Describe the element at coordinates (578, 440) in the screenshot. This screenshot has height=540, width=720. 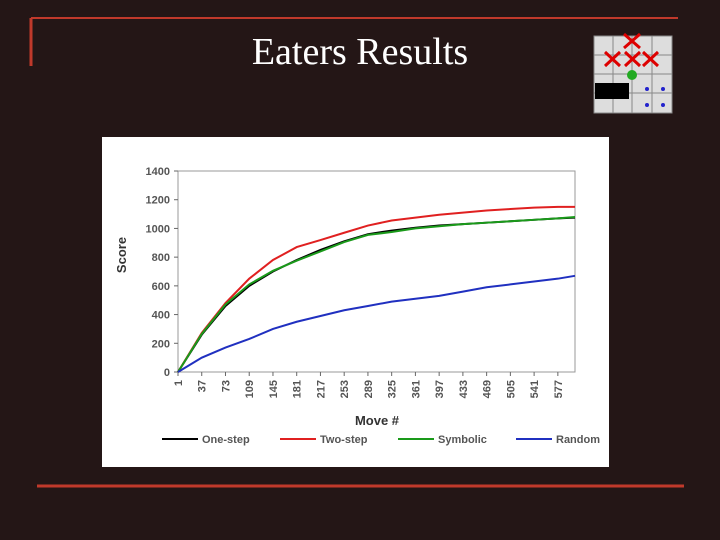
I see `legend-label: Random` at that location.